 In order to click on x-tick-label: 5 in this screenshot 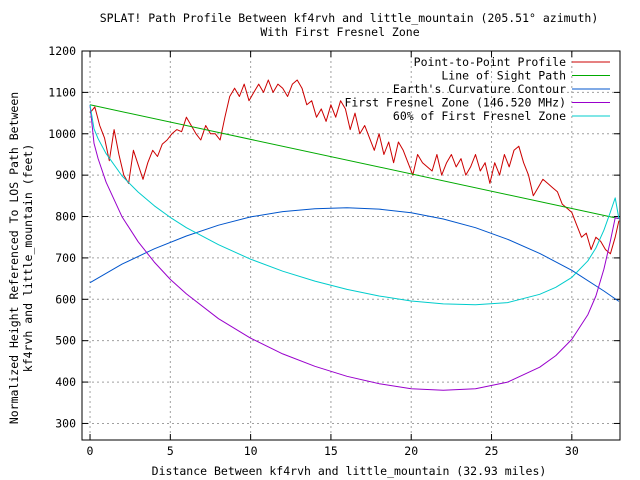, I will do `click(170, 451)`.